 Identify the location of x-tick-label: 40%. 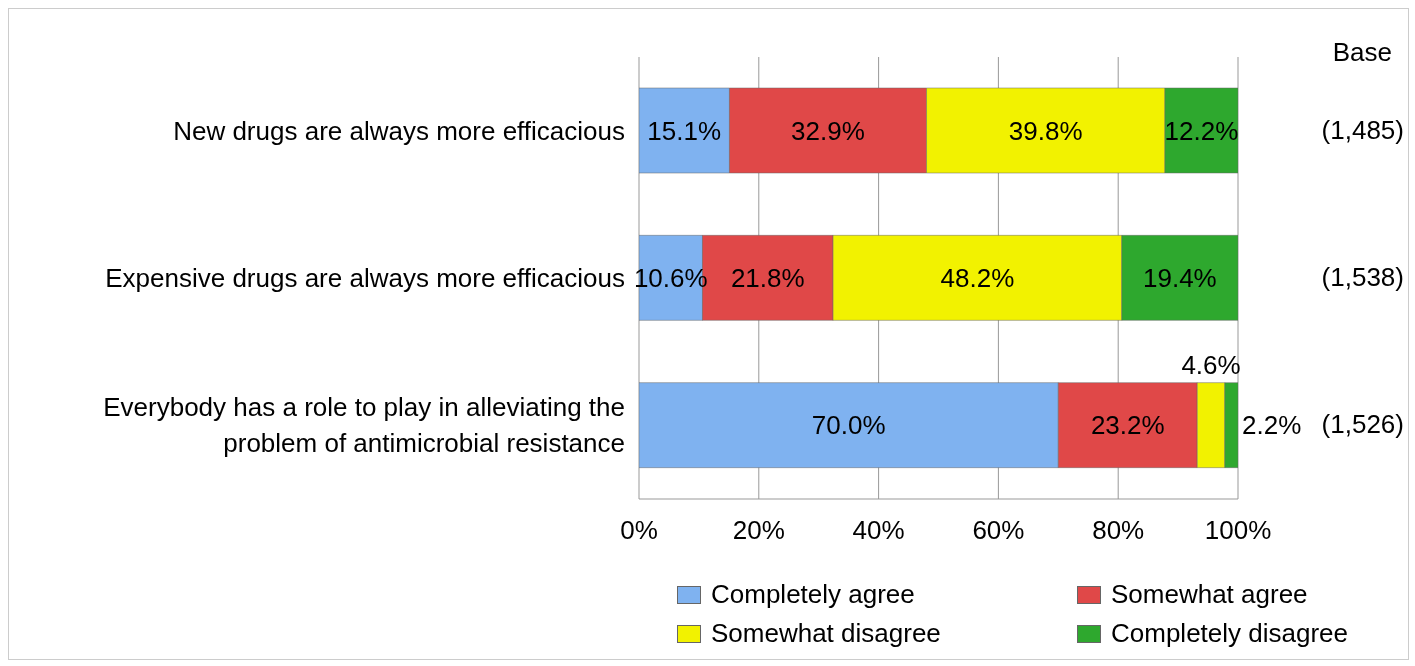
(878, 530).